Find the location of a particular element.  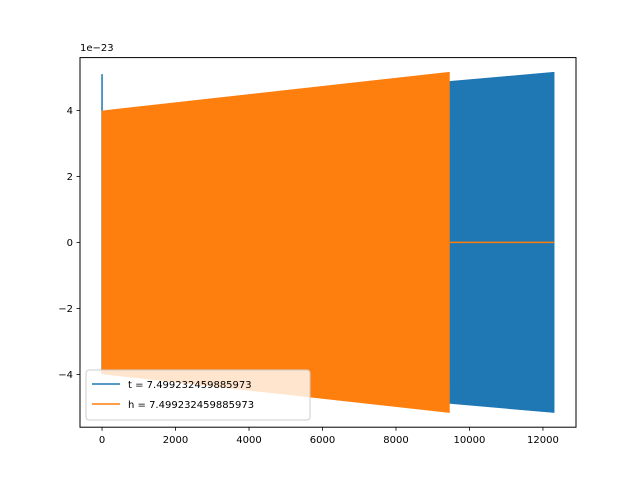

y-tick-label: −4 is located at coordinates (65, 375).